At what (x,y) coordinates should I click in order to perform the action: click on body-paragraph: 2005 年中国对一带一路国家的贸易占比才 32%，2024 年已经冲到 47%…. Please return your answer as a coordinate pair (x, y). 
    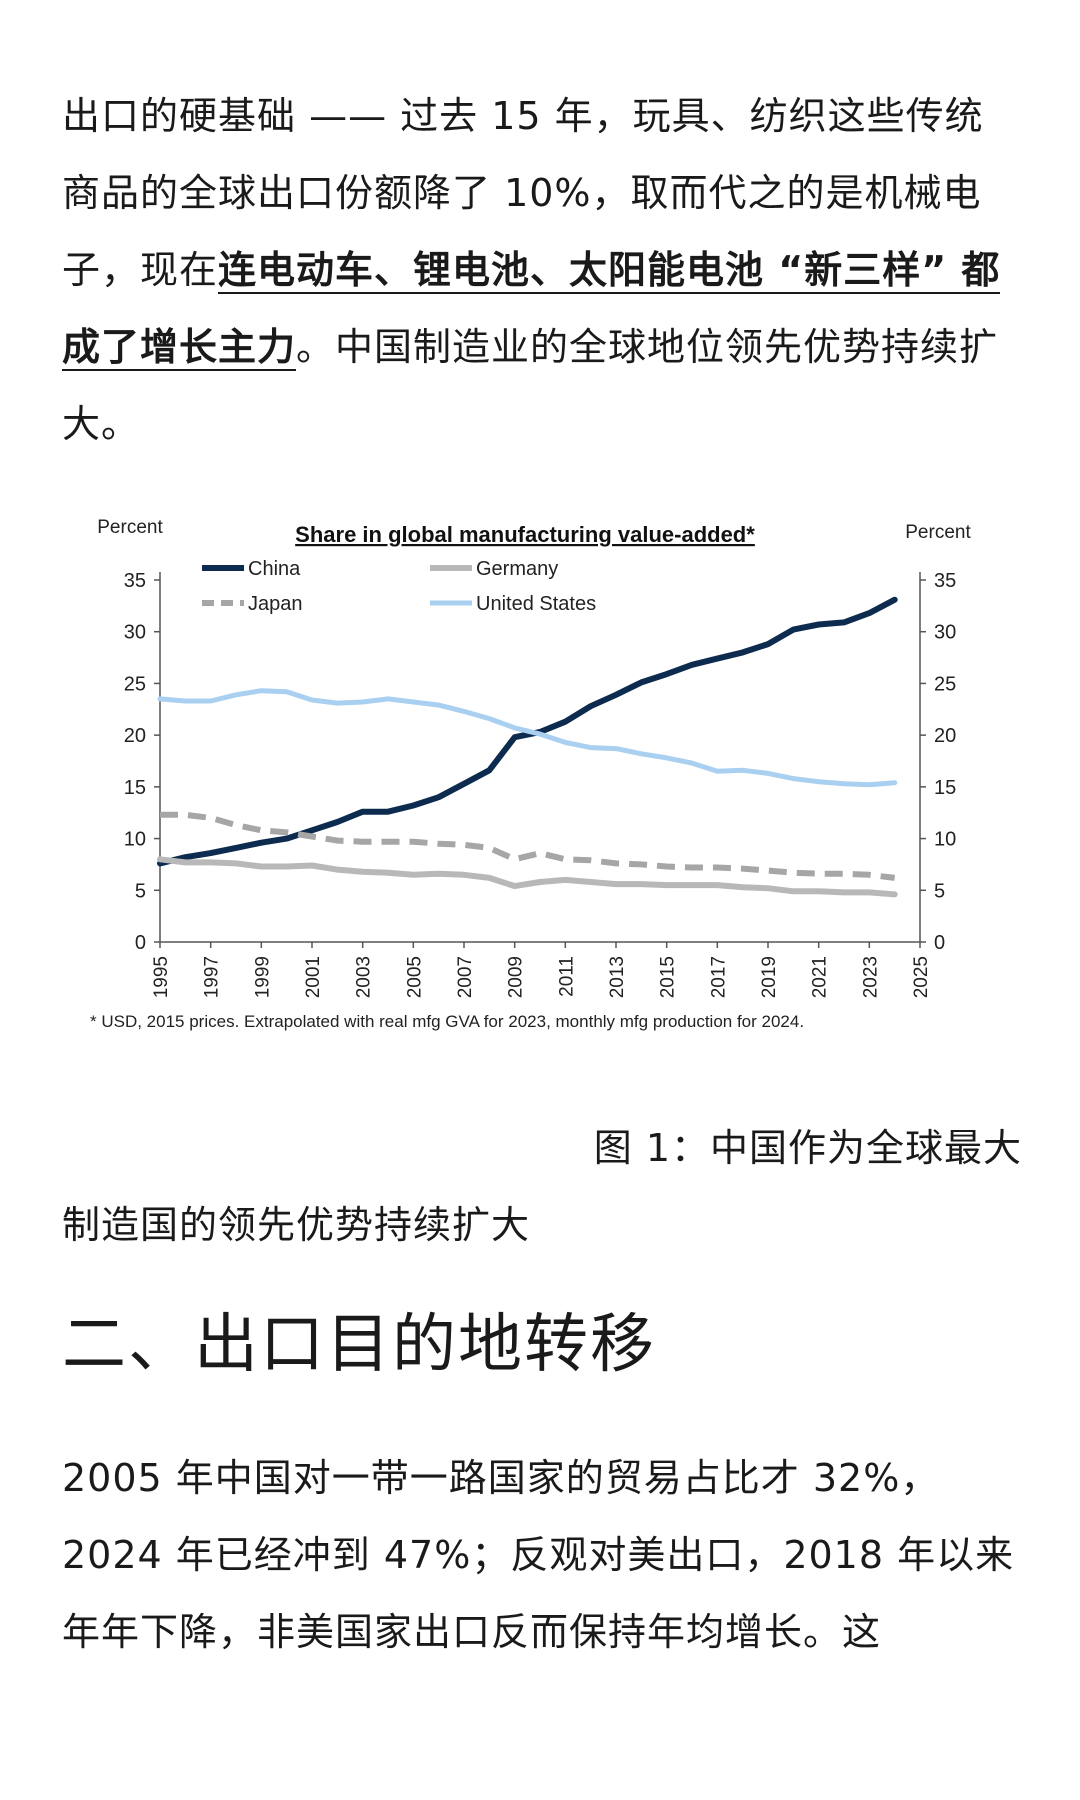
    Looking at the image, I should click on (538, 1555).